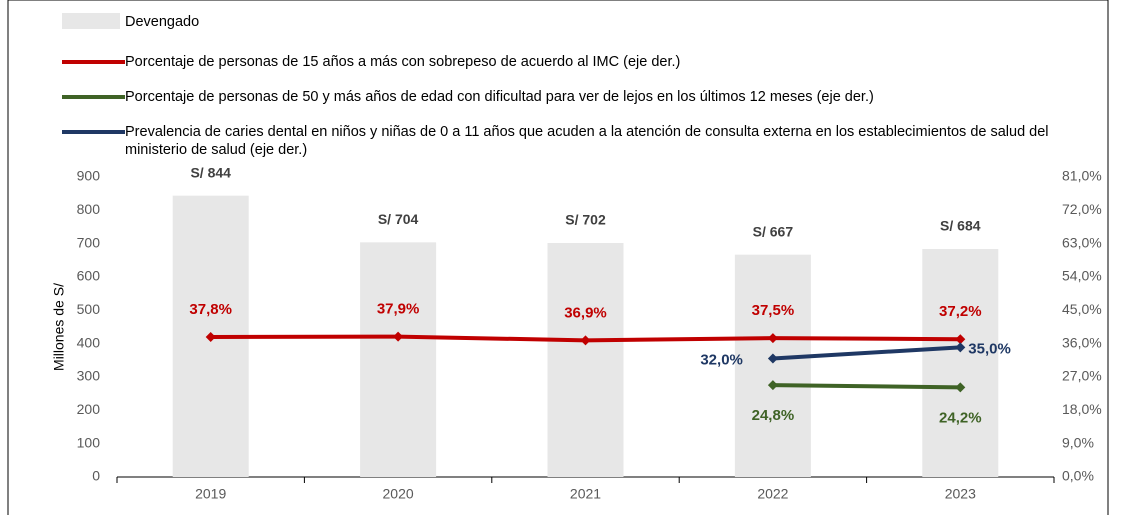  What do you see at coordinates (1082, 242) in the screenshot?
I see `y2-tick-label: 63,0%` at bounding box center [1082, 242].